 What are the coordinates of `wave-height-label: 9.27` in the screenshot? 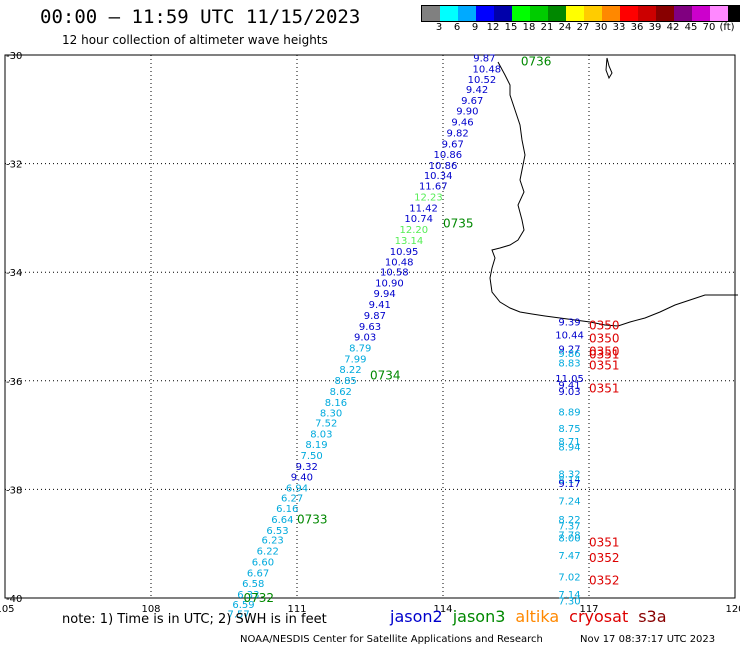 It's located at (569, 350).